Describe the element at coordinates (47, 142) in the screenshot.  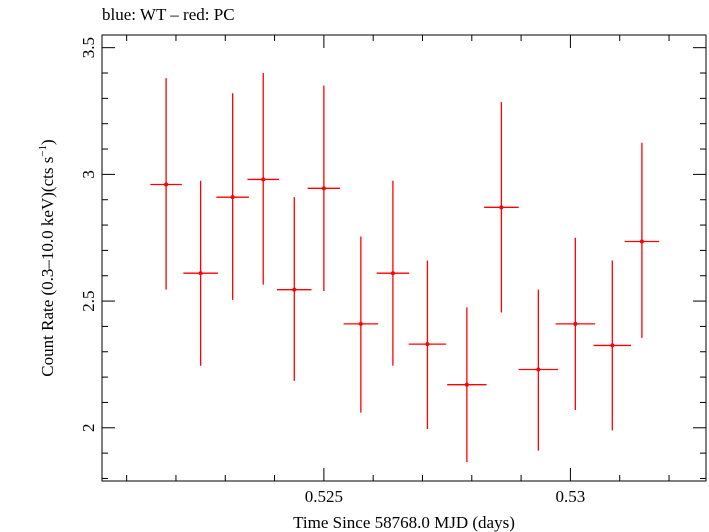
I see `y-axis-label-end: )` at that location.